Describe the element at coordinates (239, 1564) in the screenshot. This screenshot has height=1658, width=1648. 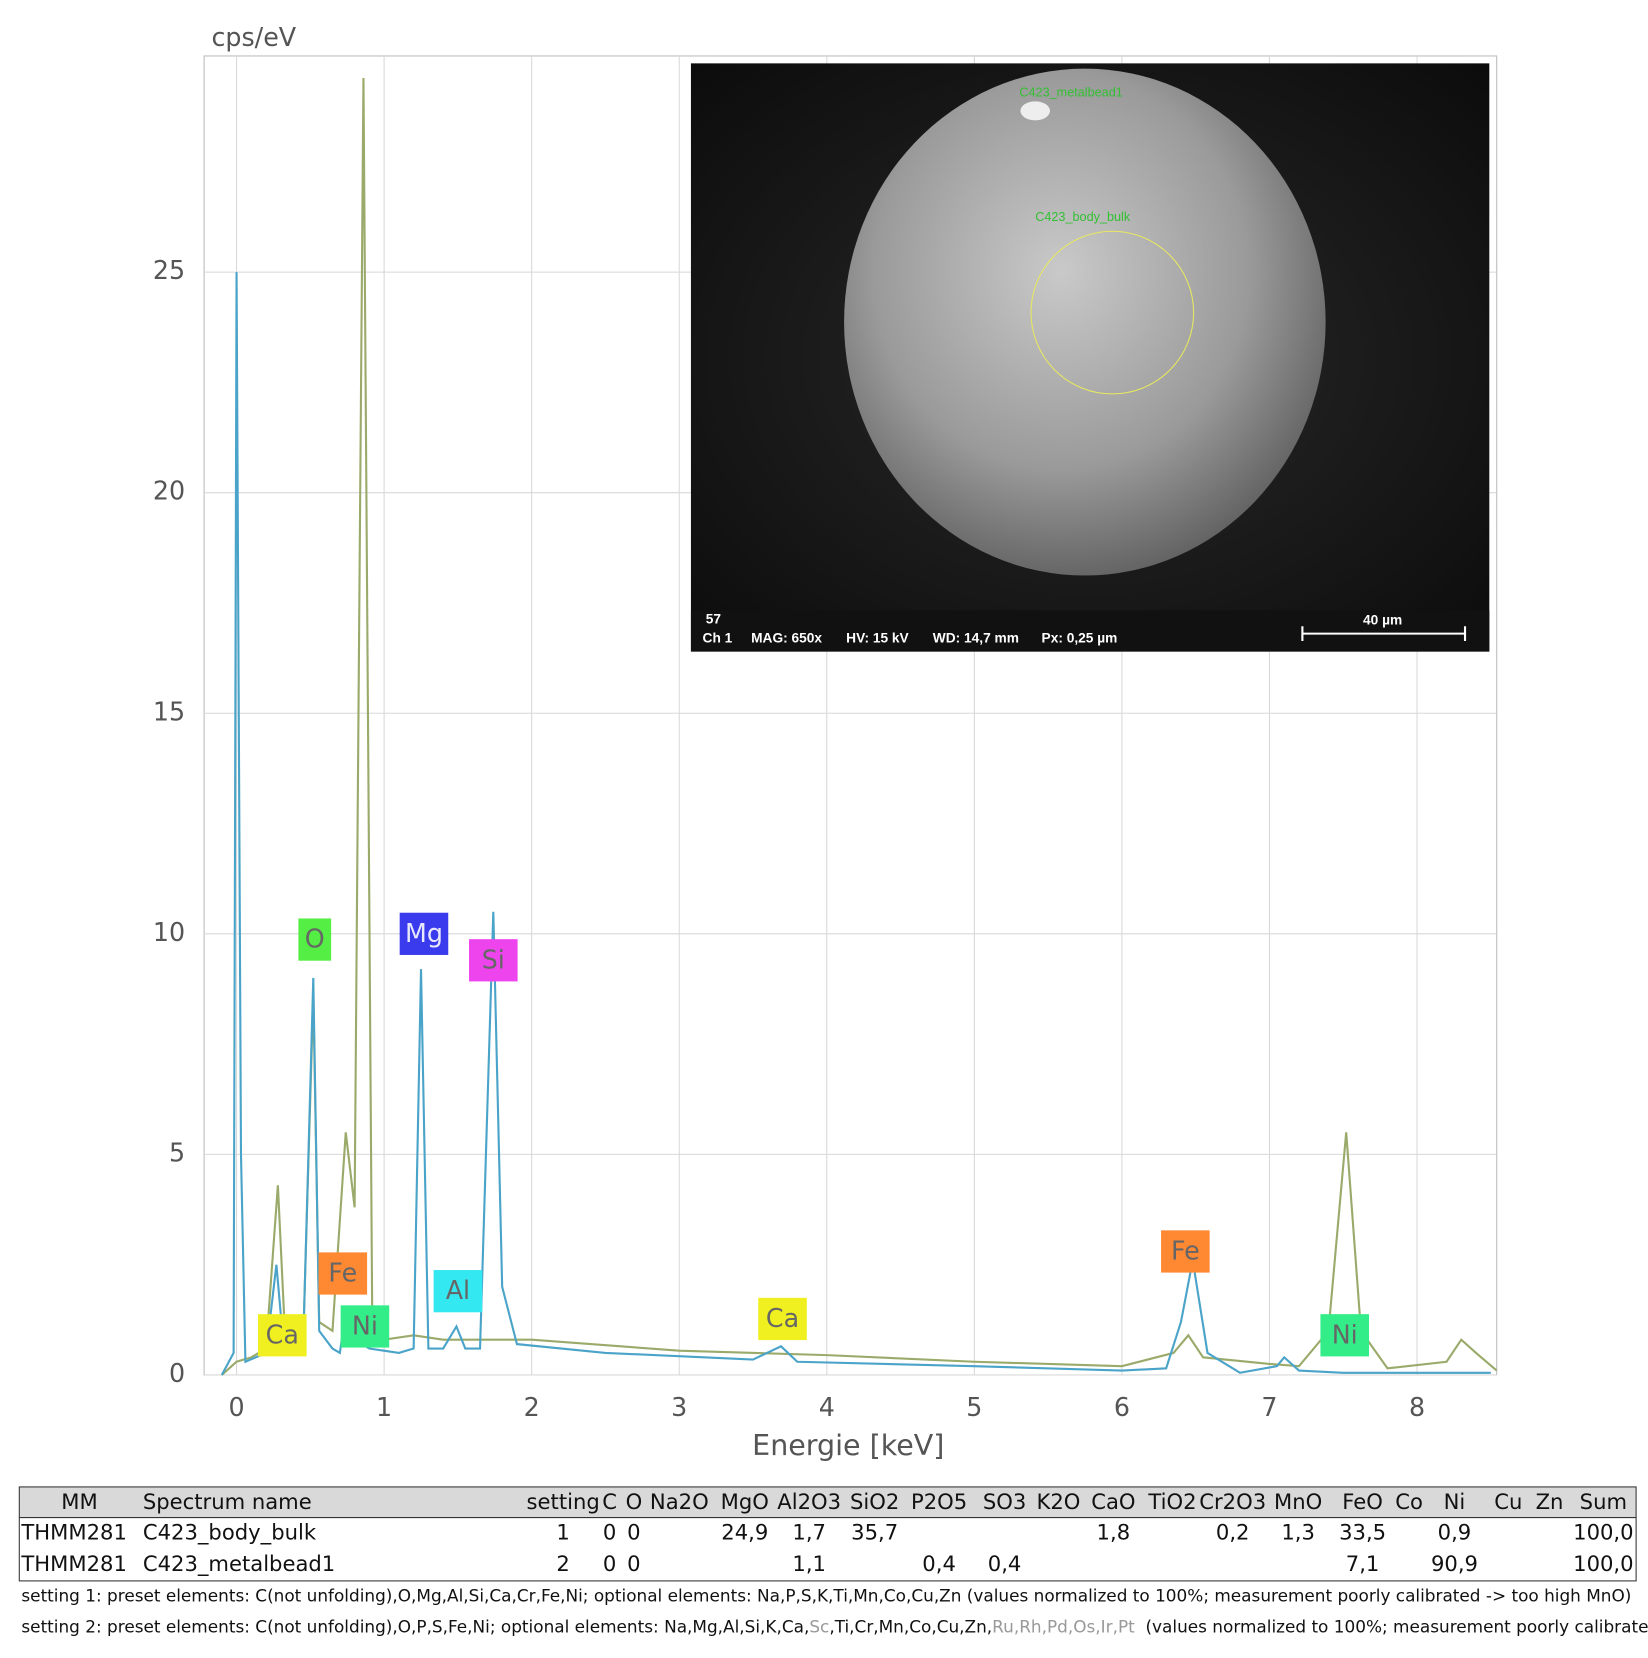
I see `table-cell: C423_metalbead1` at that location.